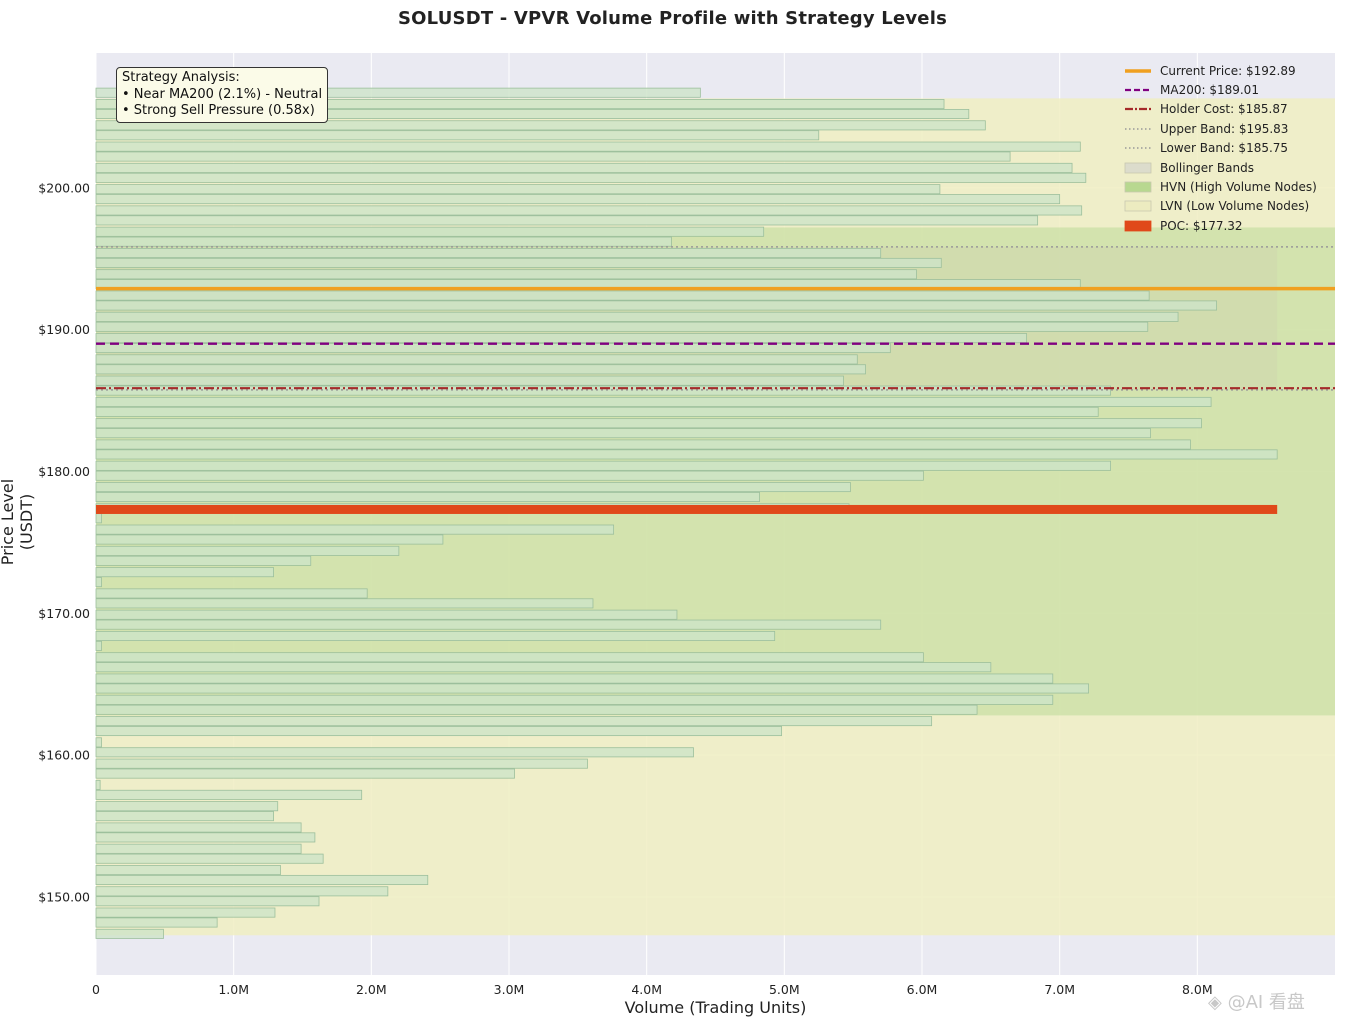 The image size is (1345, 1029). I want to click on legend-label: LVN (Low Volume Nodes), so click(1235, 206).